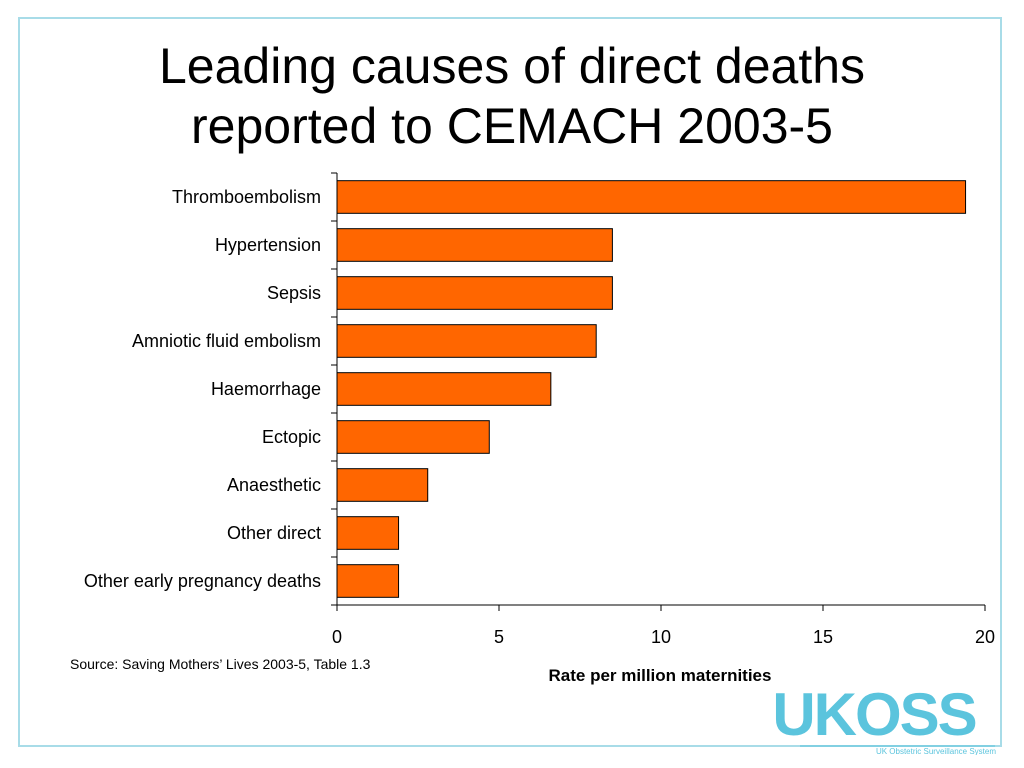  Describe the element at coordinates (512, 66) in the screenshot. I see `title-line-1: Leading causes of direct deaths` at that location.